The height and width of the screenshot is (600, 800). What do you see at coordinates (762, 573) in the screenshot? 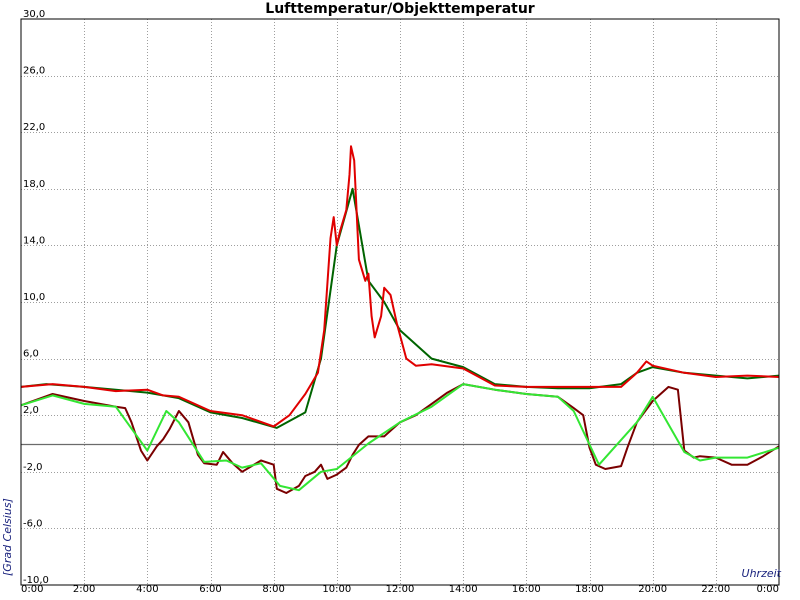
I see `x-axis-label: Uhrzeit` at bounding box center [762, 573].